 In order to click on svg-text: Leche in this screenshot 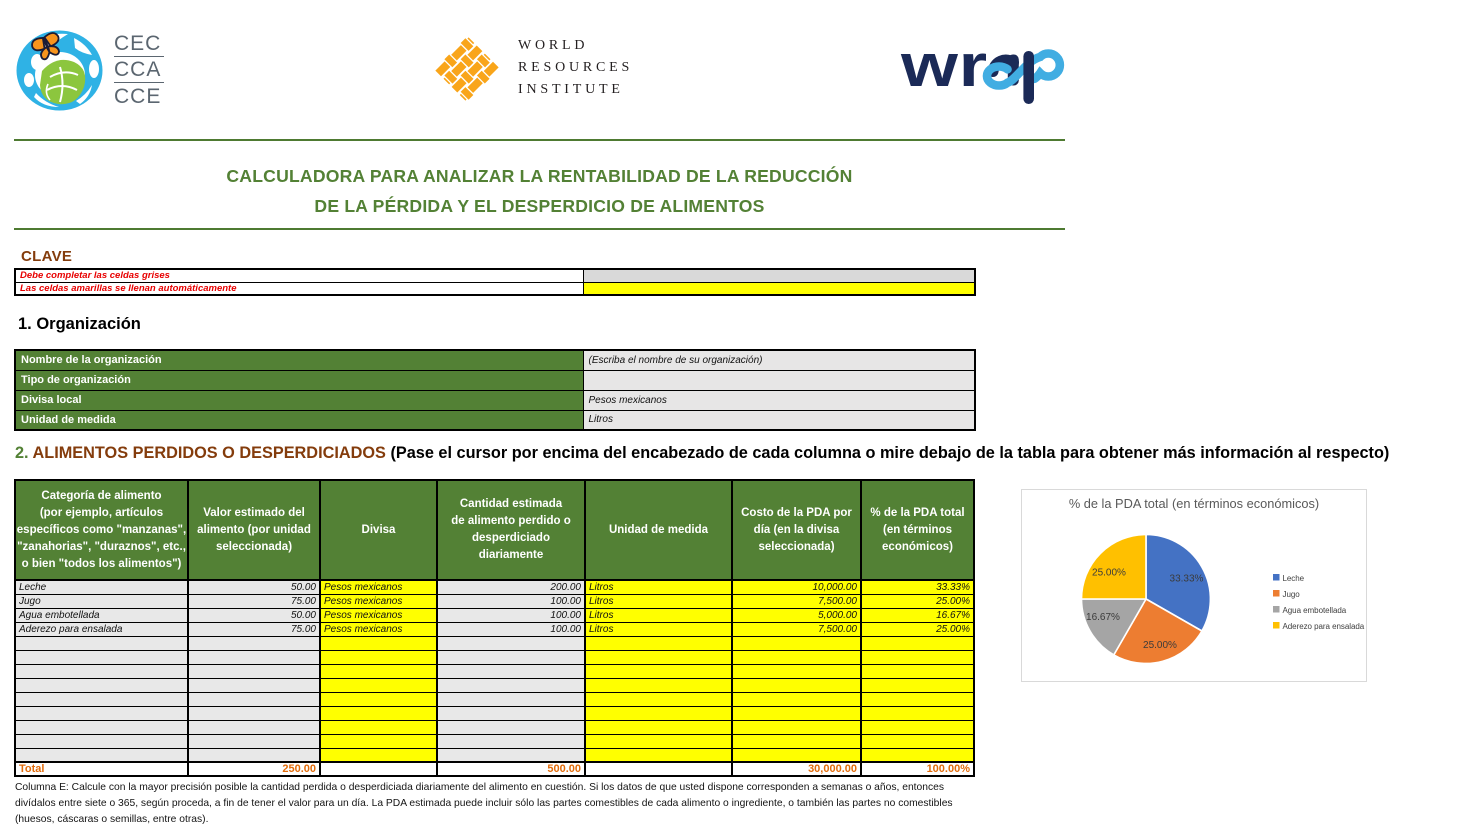, I will do `click(1294, 578)`.